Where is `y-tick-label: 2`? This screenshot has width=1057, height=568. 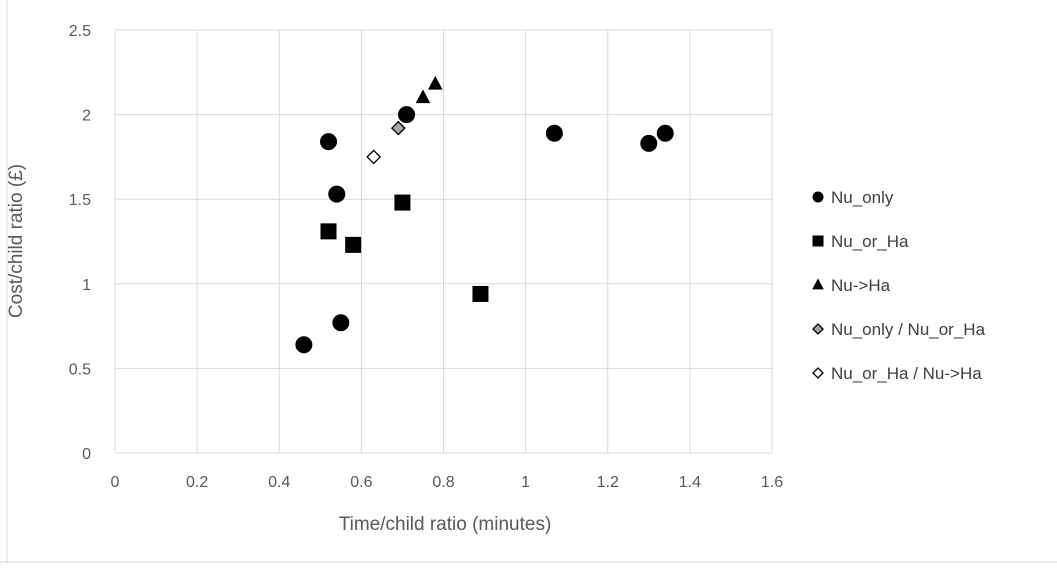
y-tick-label: 2 is located at coordinates (86, 116).